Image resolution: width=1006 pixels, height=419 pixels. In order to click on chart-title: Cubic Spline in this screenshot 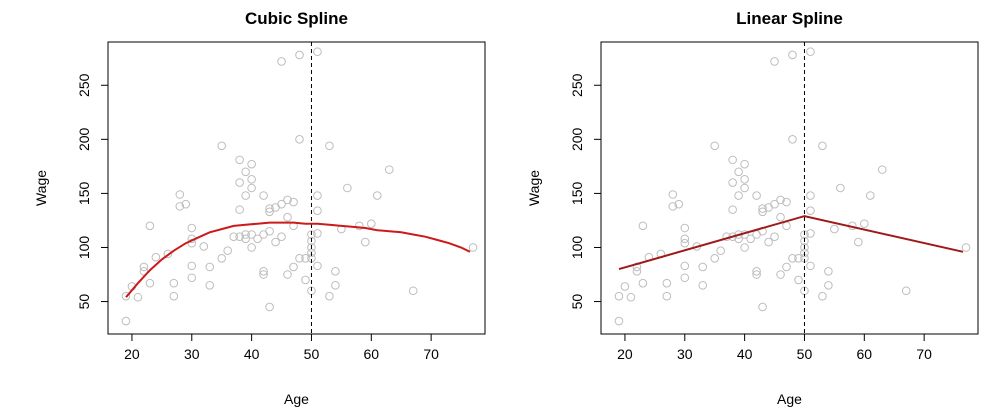, I will do `click(296, 18)`.